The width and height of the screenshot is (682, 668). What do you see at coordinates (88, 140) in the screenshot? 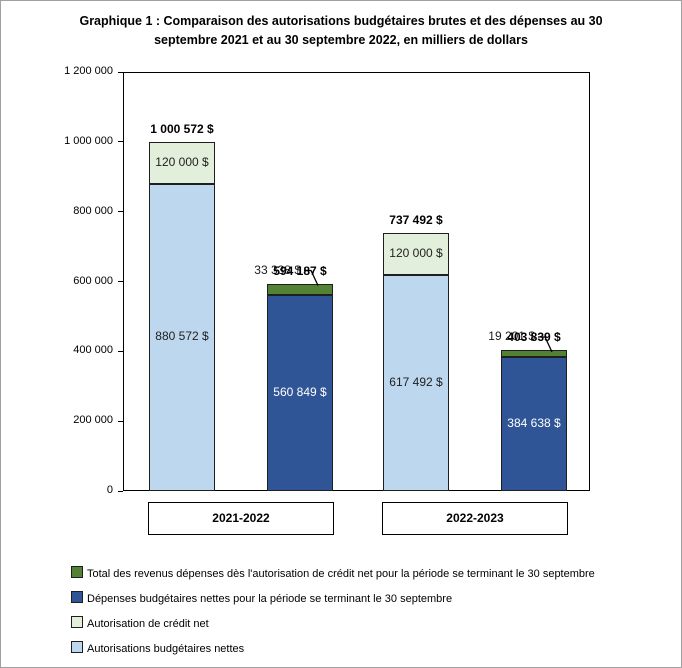
I see `y-axis-tick-label: 1 000 000` at bounding box center [88, 140].